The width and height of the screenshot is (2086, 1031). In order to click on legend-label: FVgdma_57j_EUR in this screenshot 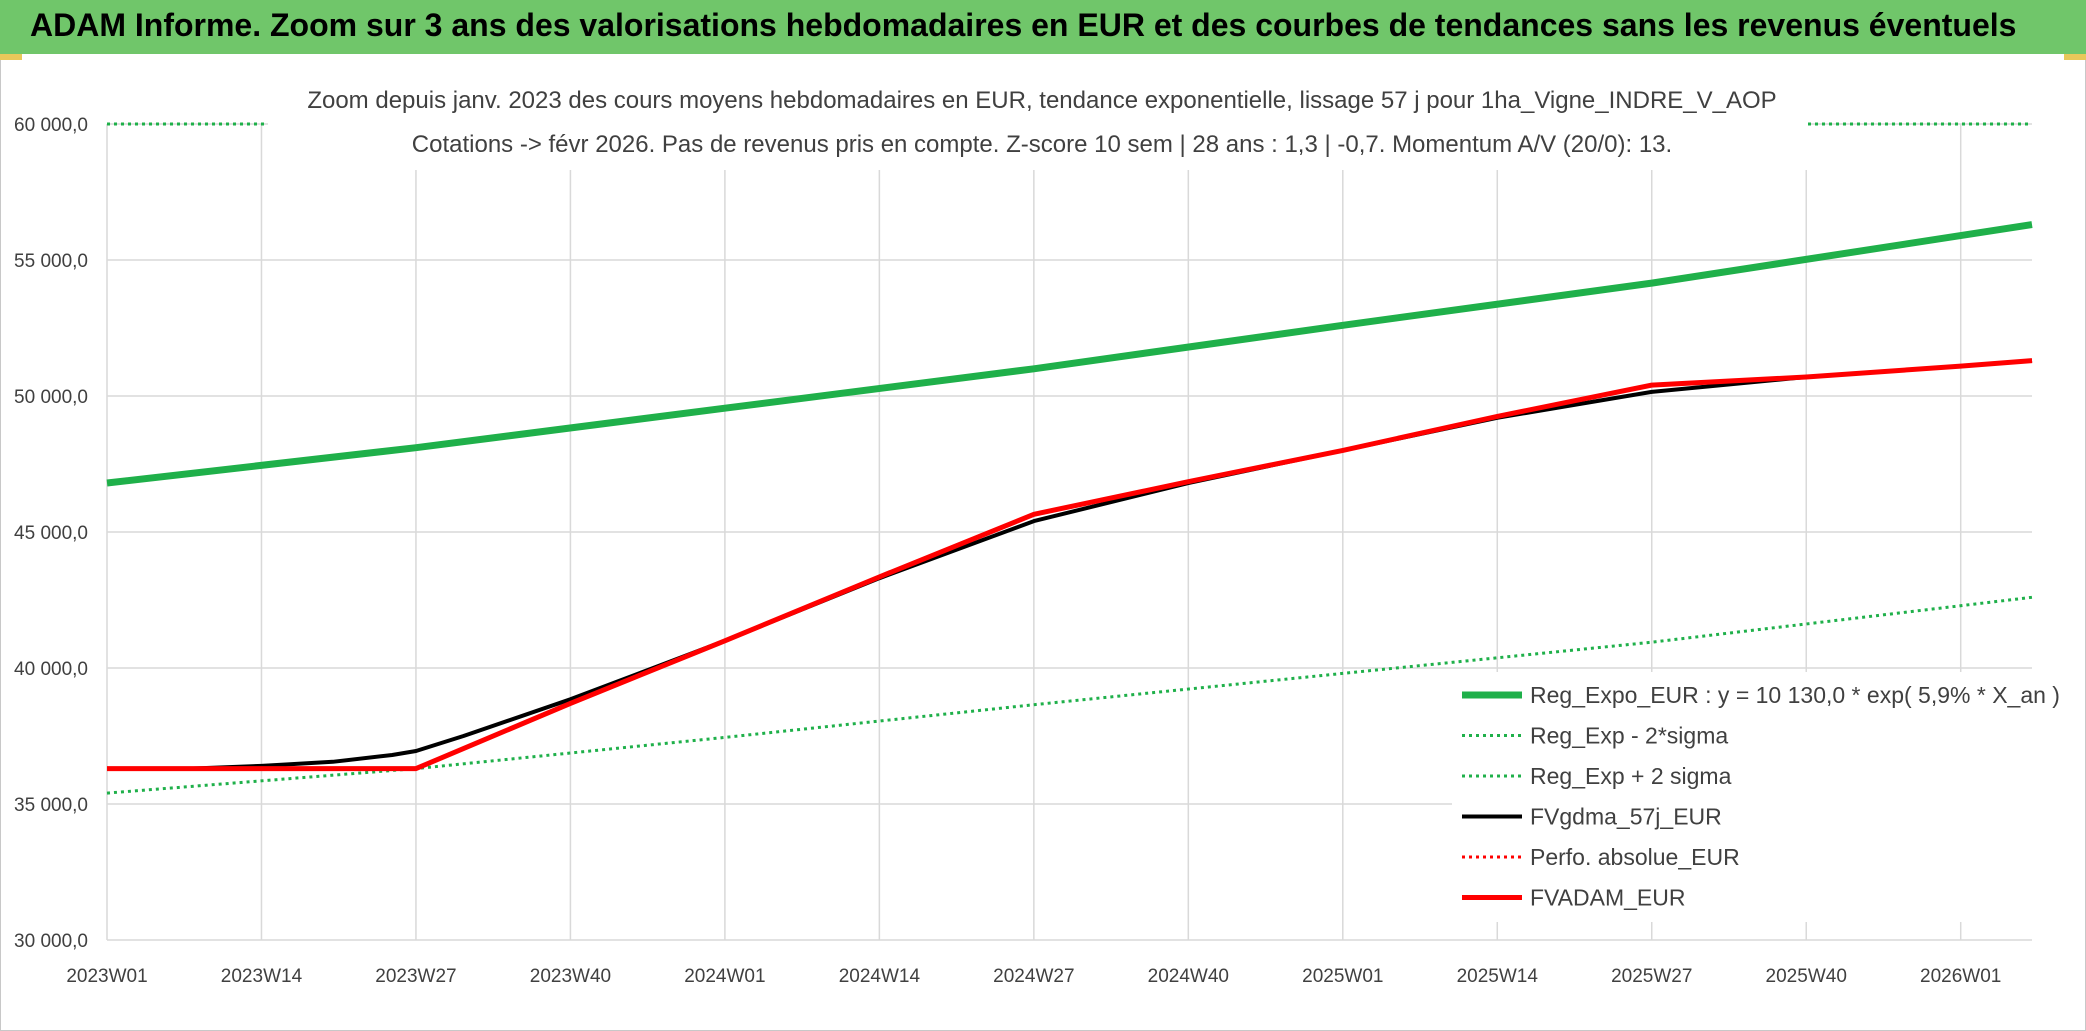, I will do `click(1626, 817)`.